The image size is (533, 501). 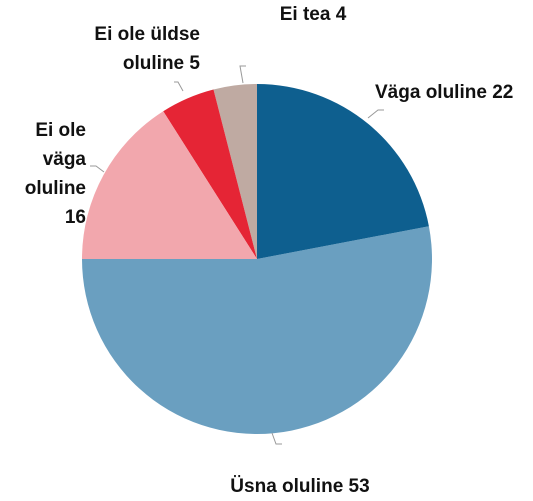 I want to click on label-value: 22, so click(x=503, y=92).